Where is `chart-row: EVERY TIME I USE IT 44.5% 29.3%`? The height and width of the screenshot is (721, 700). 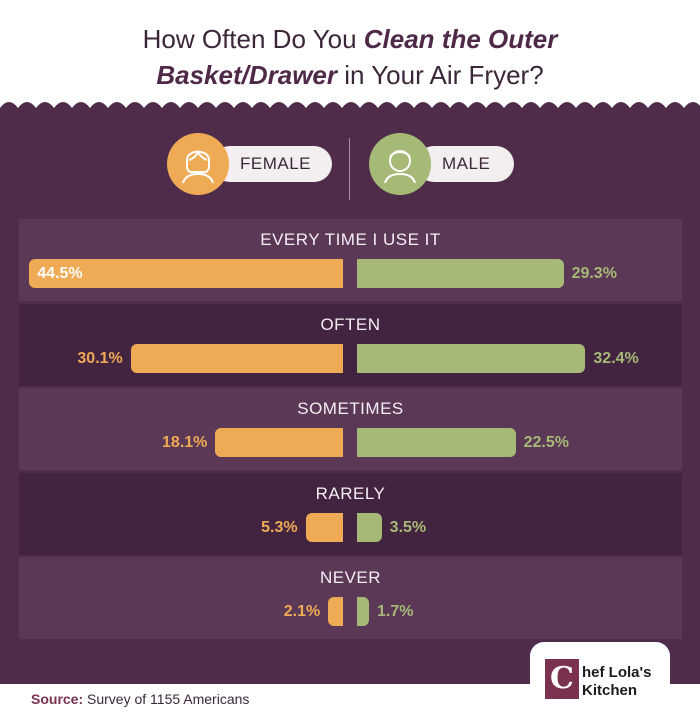 chart-row: EVERY TIME I USE IT 44.5% 29.3% is located at coordinates (350, 260).